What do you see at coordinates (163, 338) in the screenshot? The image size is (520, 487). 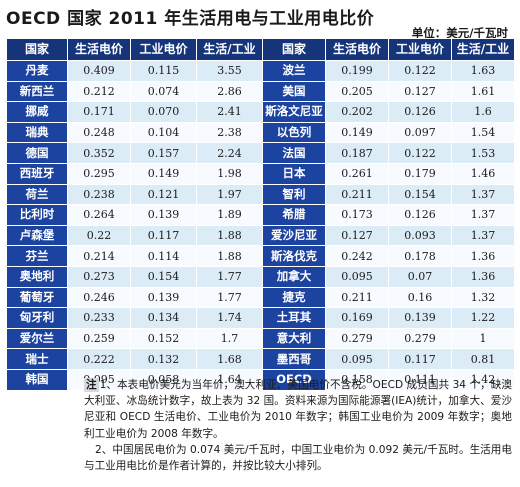 I see `value-cell: 0.152` at bounding box center [163, 338].